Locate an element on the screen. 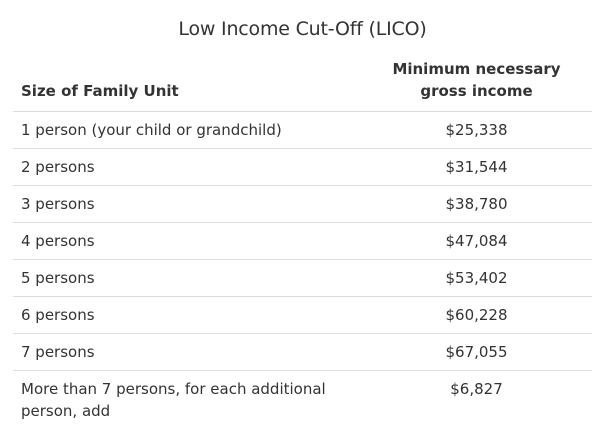  table-row: 2 persons $31,544 is located at coordinates (302, 167).